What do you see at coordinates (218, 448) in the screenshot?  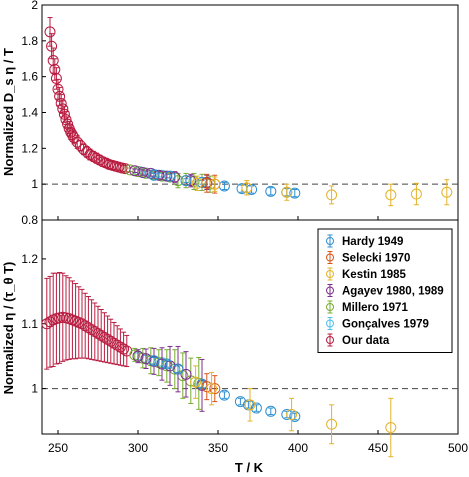 I see `x-tick-label: 350` at bounding box center [218, 448].